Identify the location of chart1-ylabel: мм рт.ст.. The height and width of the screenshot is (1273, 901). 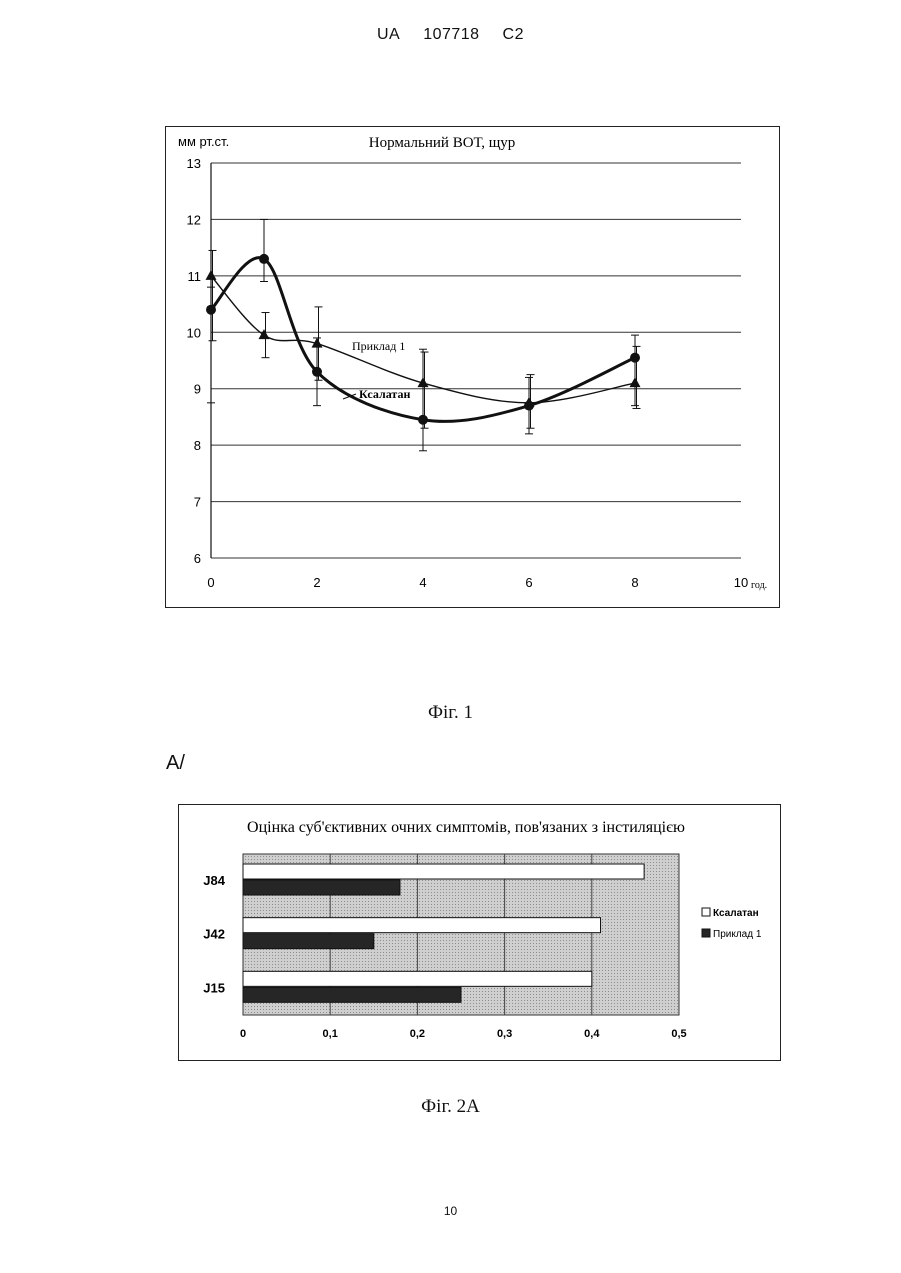
(203, 141).